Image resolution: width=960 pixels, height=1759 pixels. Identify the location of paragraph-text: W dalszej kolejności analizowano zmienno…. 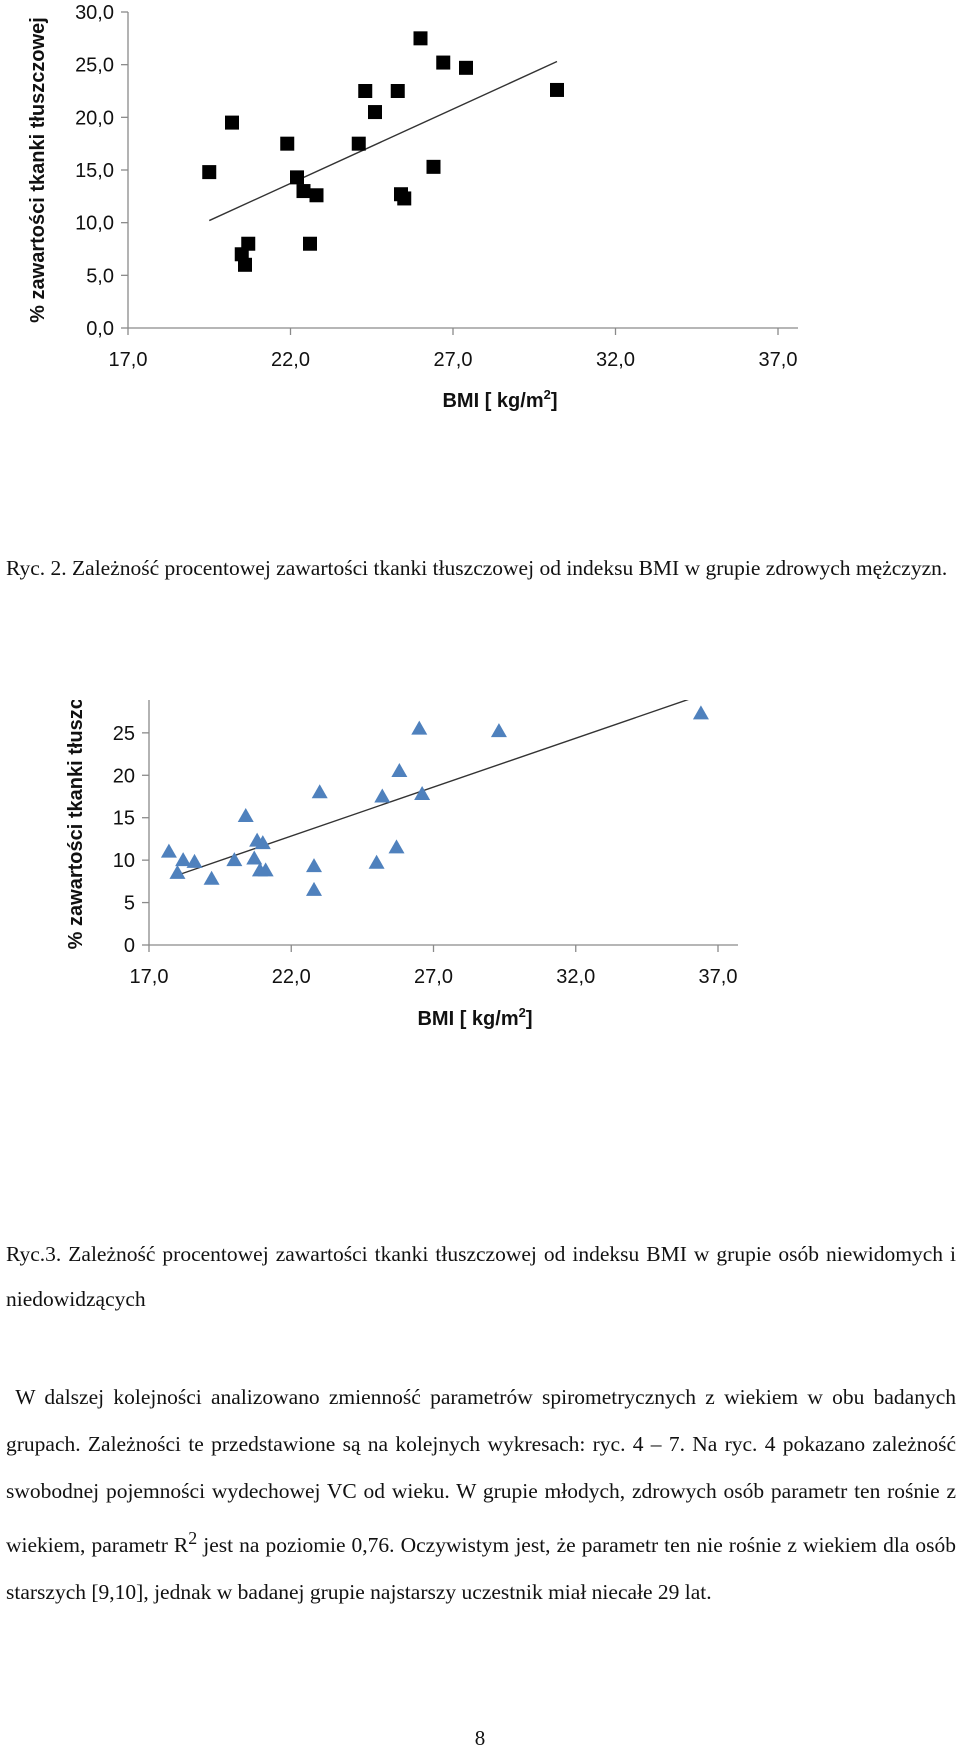
(481, 1495).